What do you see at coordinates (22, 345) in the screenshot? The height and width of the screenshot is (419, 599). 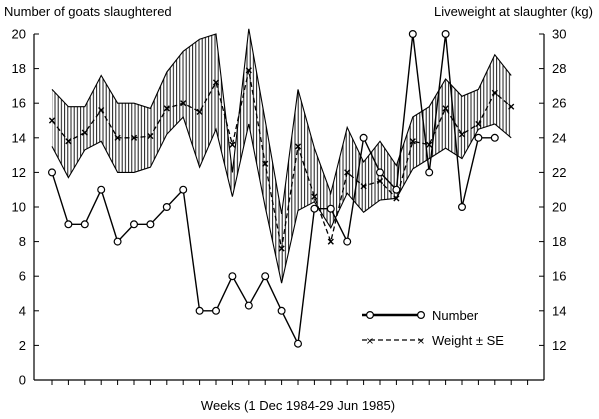 I see `y-left-tick-label: 2` at bounding box center [22, 345].